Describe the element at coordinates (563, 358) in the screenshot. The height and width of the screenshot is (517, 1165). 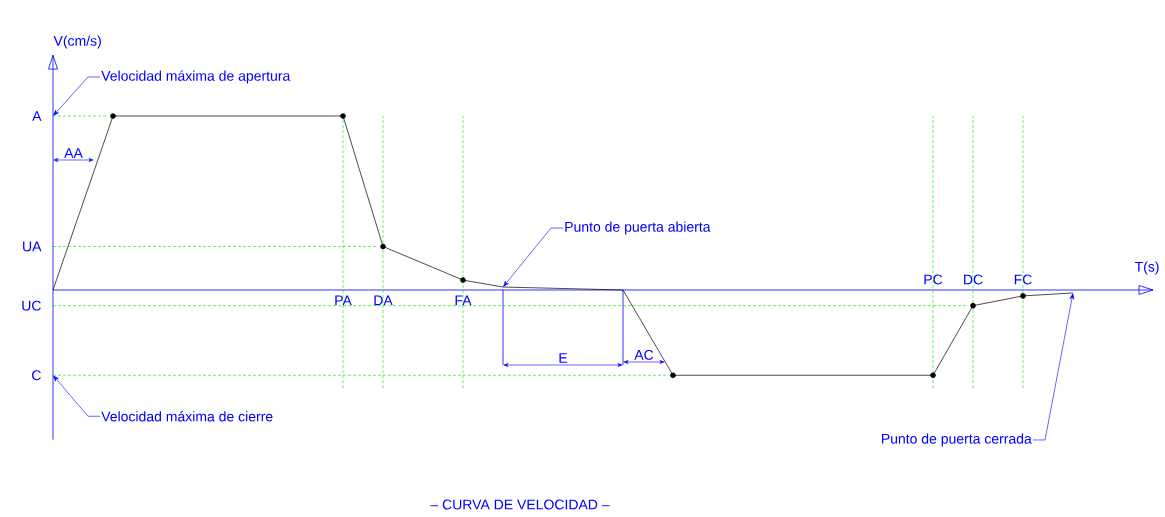
I see `annotation: E` at that location.